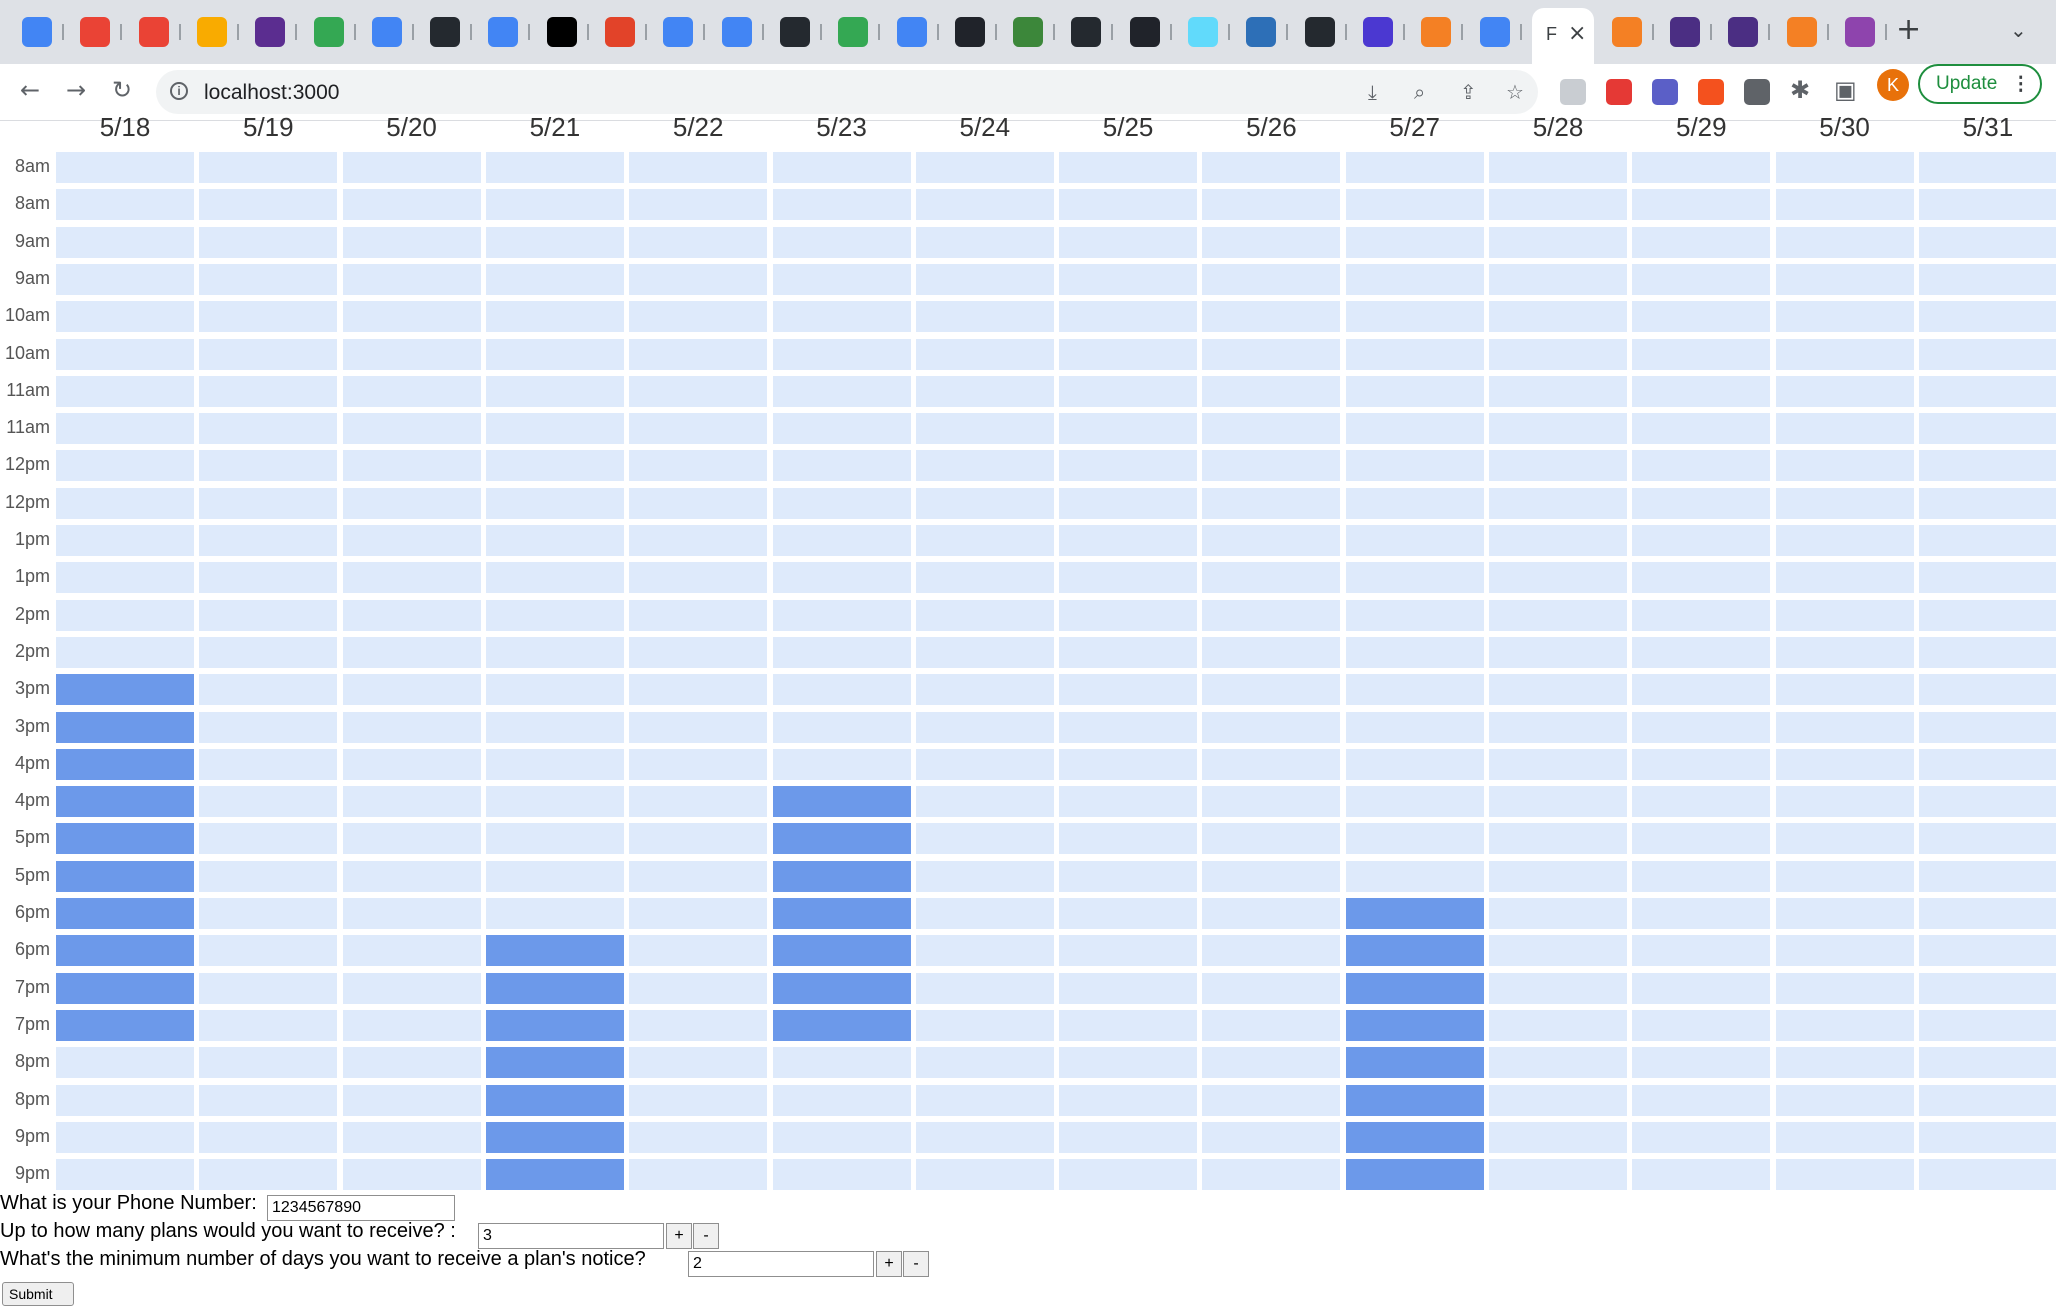 The image size is (2056, 1306). Describe the element at coordinates (679, 1236) in the screenshot. I see `plans-increment-button: +` at that location.